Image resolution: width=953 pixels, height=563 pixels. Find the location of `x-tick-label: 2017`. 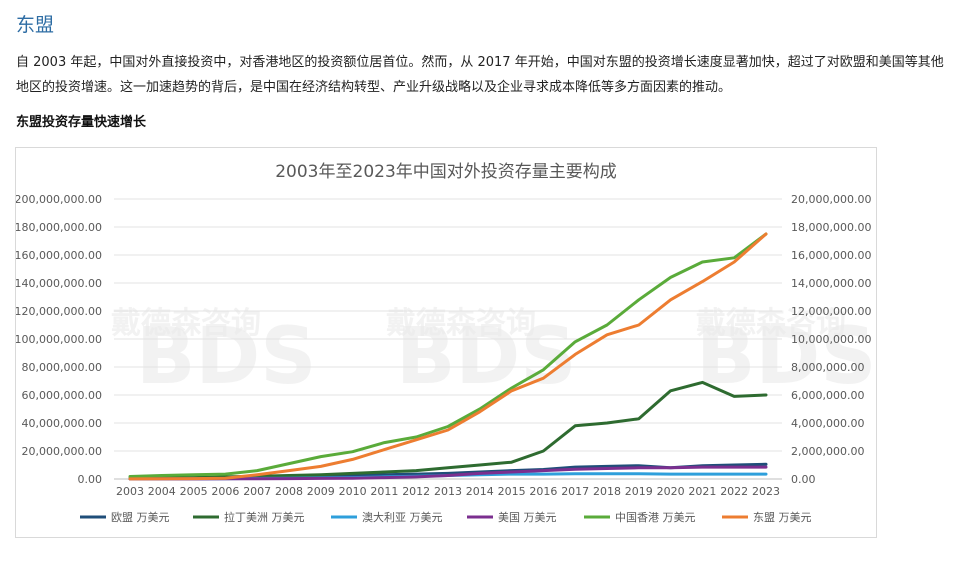

x-tick-label: 2017 is located at coordinates (575, 491).